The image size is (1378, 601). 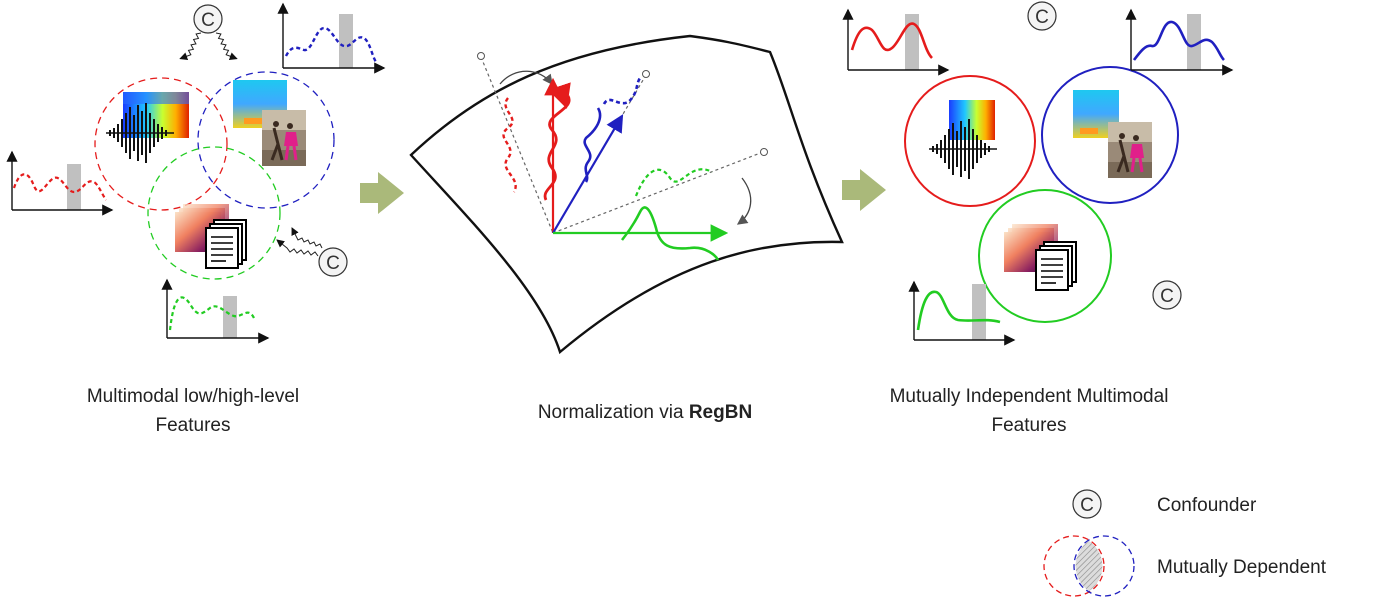 What do you see at coordinates (161, 144) in the screenshot?
I see `audio-dashed-circle` at bounding box center [161, 144].